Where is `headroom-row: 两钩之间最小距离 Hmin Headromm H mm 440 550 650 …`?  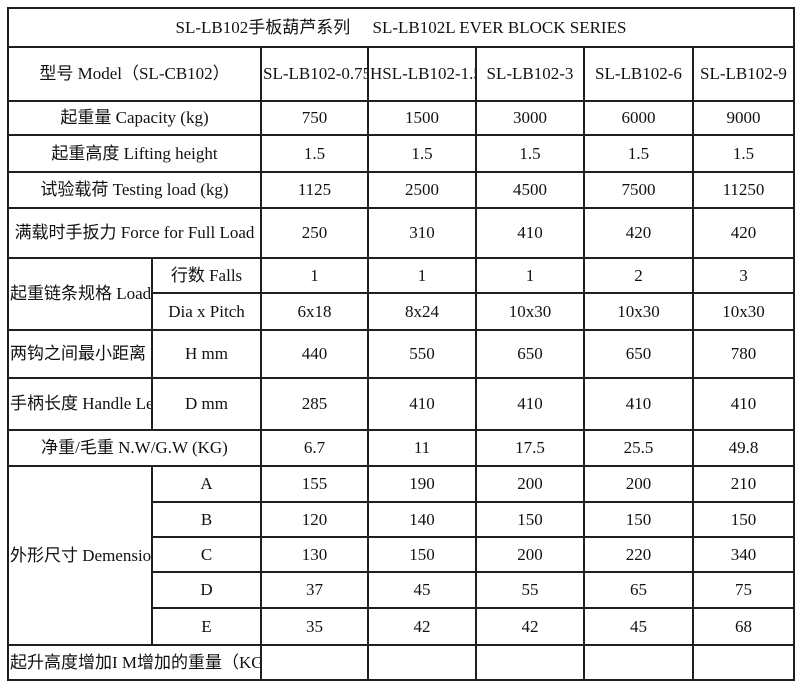
headroom-row: 两钩之间最小距离 Hmin Headromm H mm 440 550 650 … is located at coordinates (401, 354).